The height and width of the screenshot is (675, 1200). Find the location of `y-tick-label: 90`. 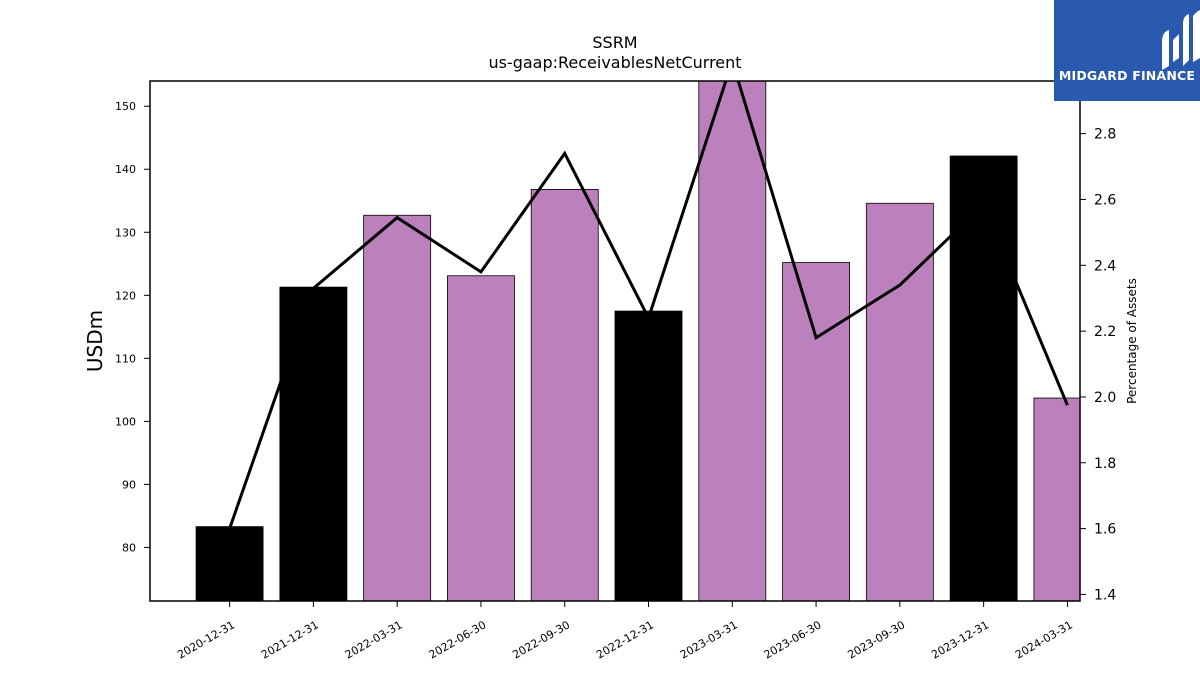

y-tick-label: 90 is located at coordinates (129, 484).